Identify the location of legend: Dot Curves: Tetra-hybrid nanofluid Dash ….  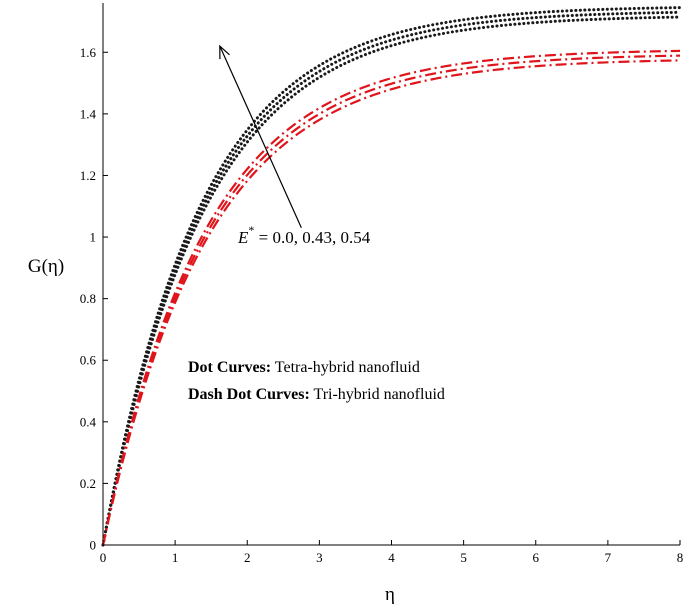
(316, 381).